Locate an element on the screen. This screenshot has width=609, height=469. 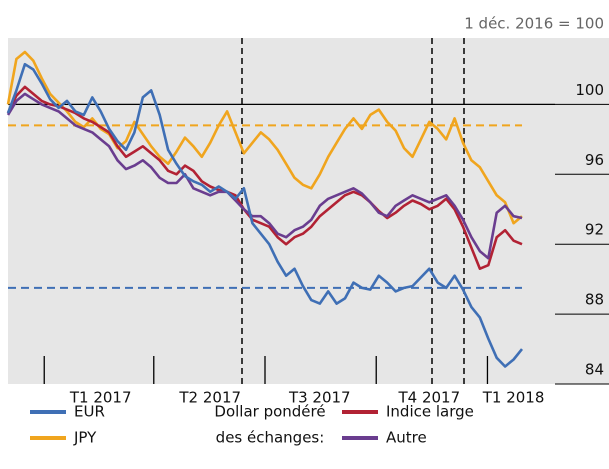
legend-group-label: Dollar pondéré is located at coordinates (269, 412).